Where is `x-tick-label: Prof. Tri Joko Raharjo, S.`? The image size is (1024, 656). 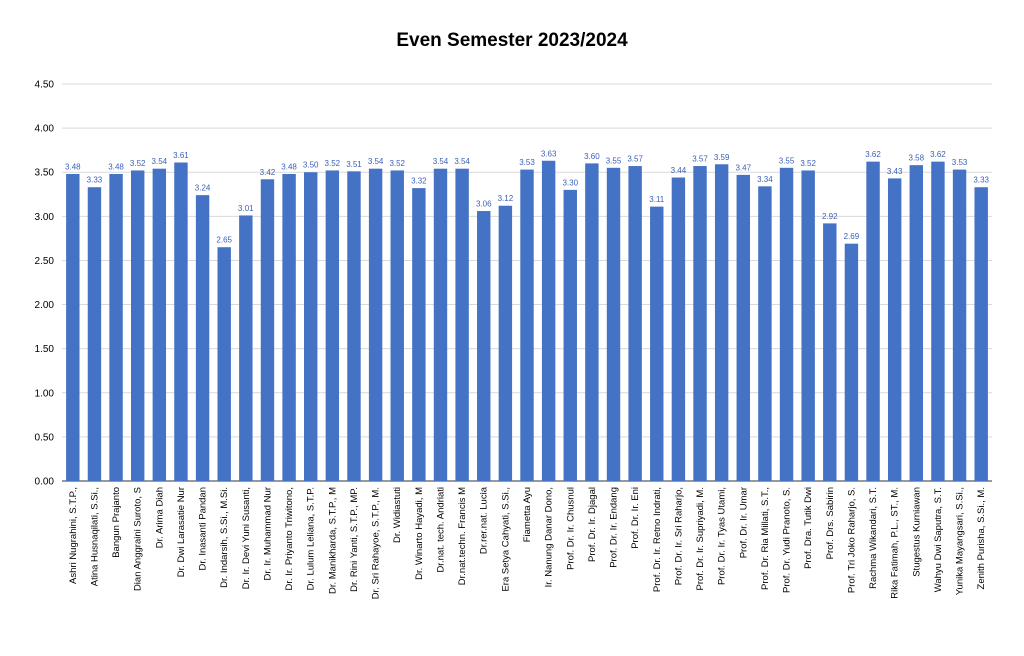
x-tick-label: Prof. Tri Joko Raharjo, S. is located at coordinates (851, 540).